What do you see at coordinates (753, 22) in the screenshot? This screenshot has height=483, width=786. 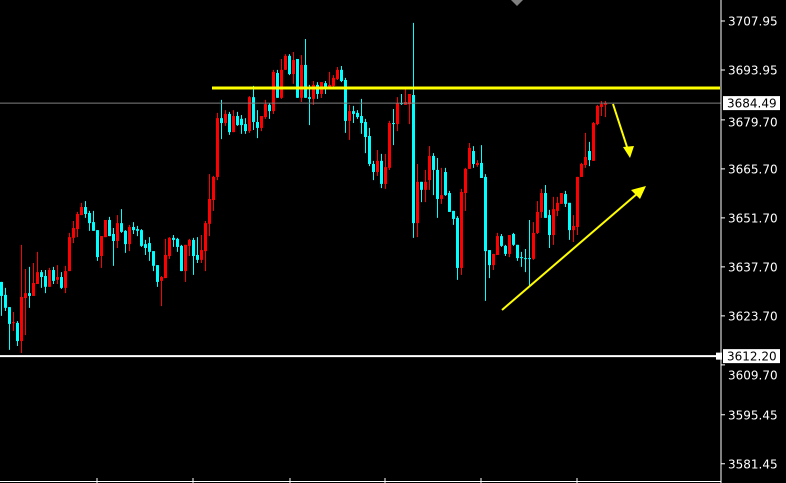 I see `price-tick-label: 3707.95` at bounding box center [753, 22].